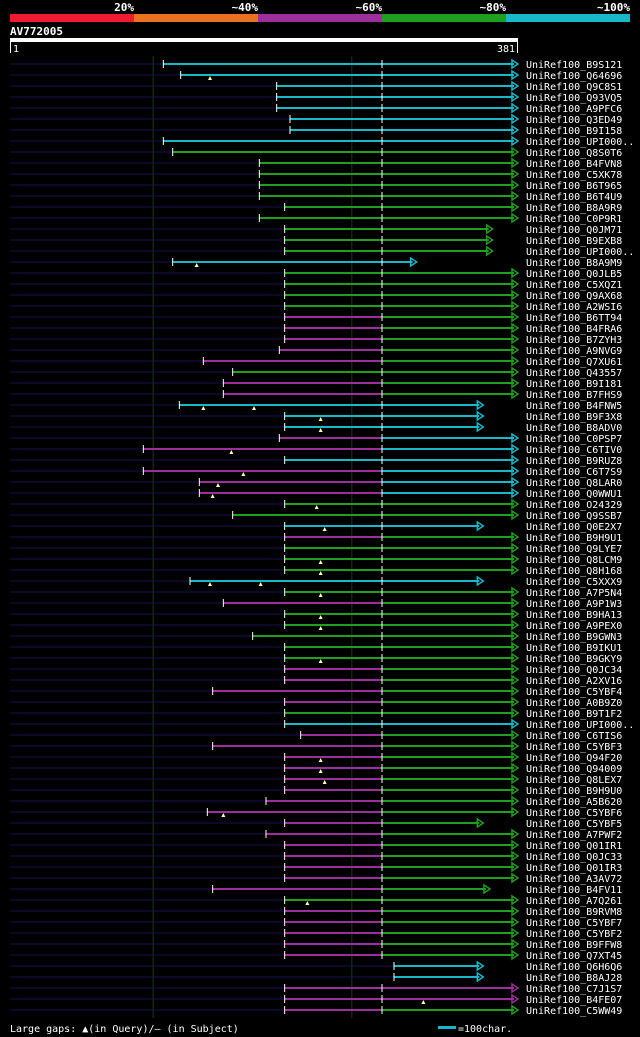  I want to click on hit-label: UniRef100_Q8LCM9, so click(574, 560).